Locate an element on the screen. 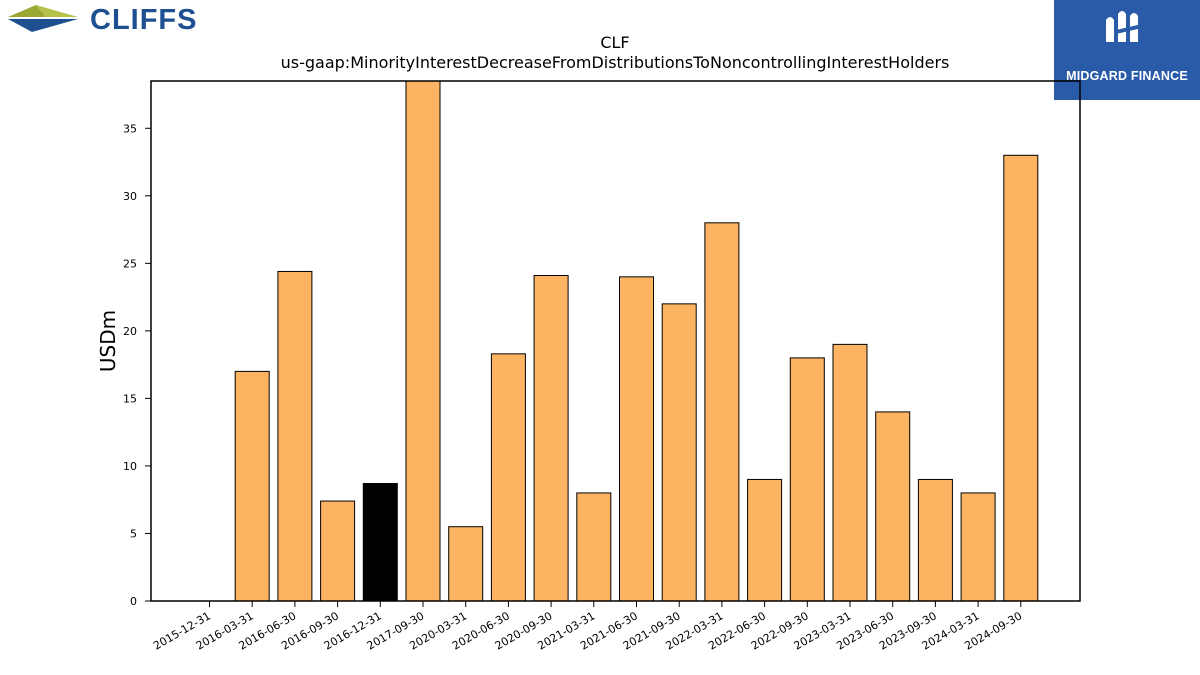  y-axis-label: USDm is located at coordinates (108, 341).